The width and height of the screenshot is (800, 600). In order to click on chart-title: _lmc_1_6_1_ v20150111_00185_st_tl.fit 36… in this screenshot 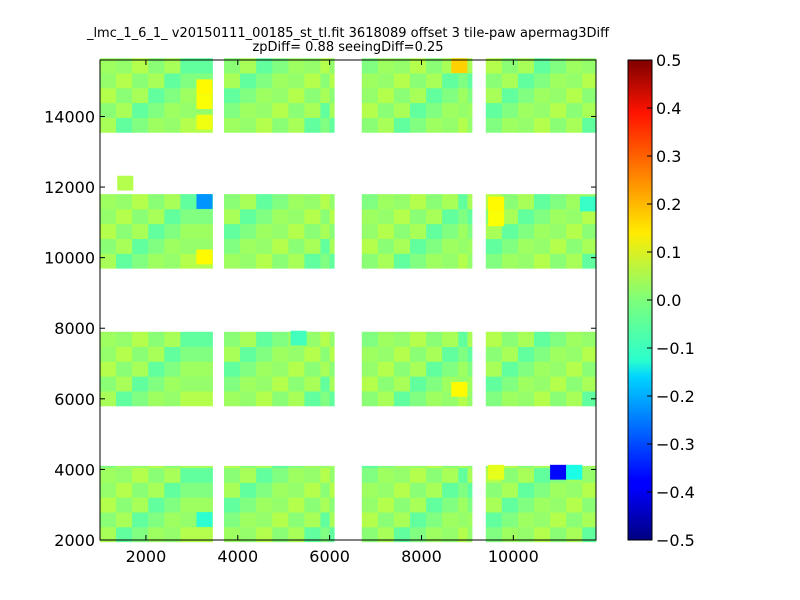, I will do `click(348, 40)`.